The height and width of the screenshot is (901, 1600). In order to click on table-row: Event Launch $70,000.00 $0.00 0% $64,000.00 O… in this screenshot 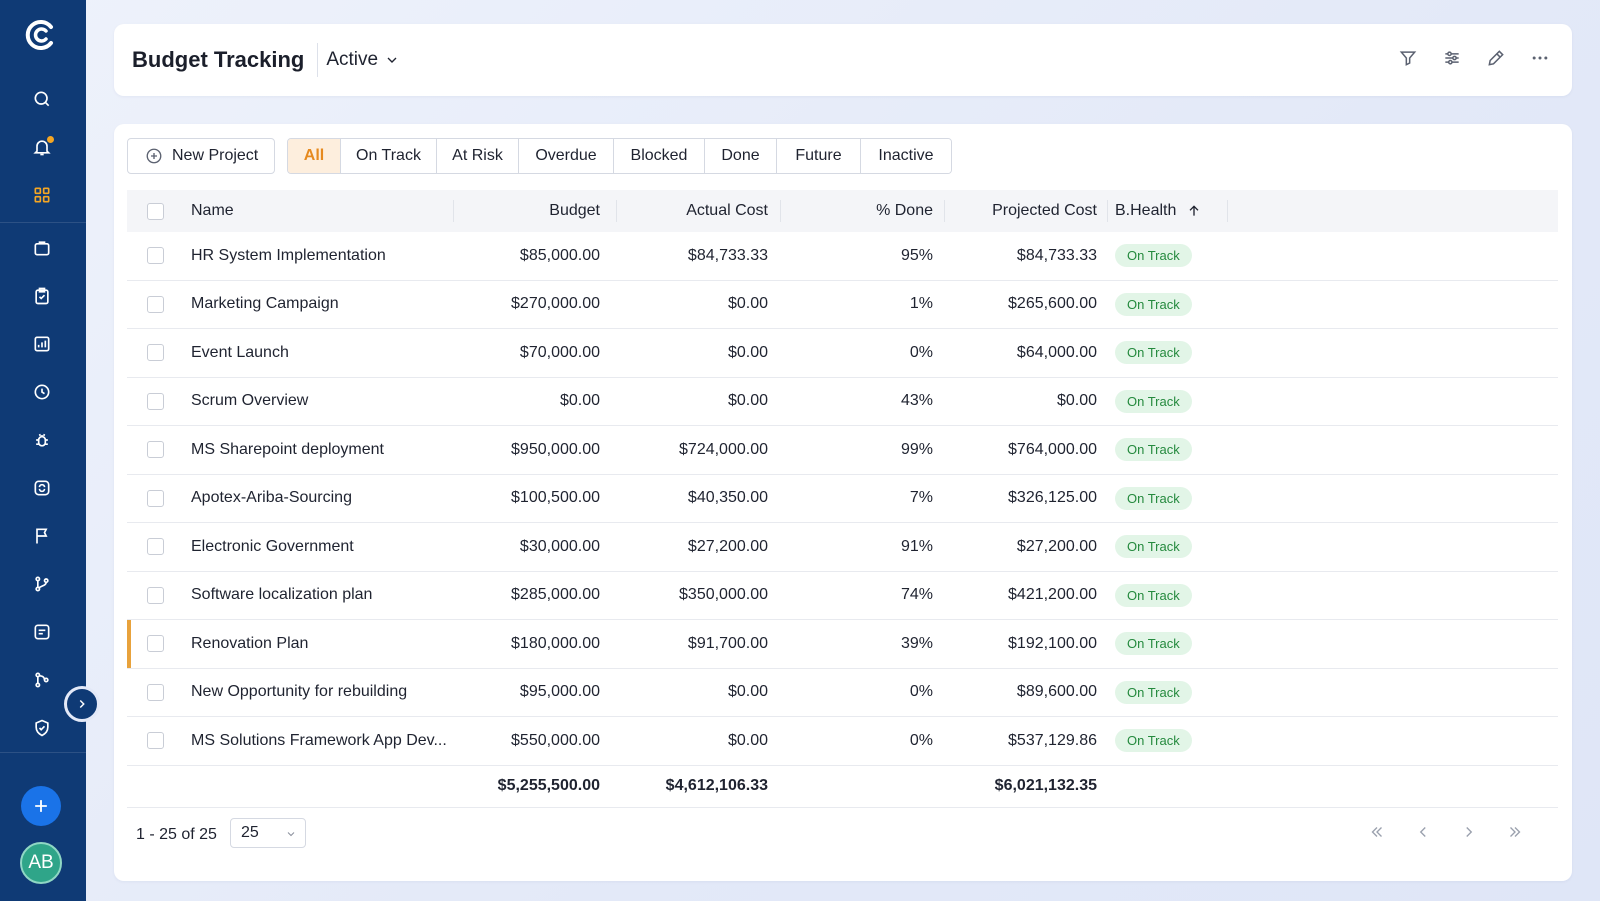, I will do `click(842, 353)`.